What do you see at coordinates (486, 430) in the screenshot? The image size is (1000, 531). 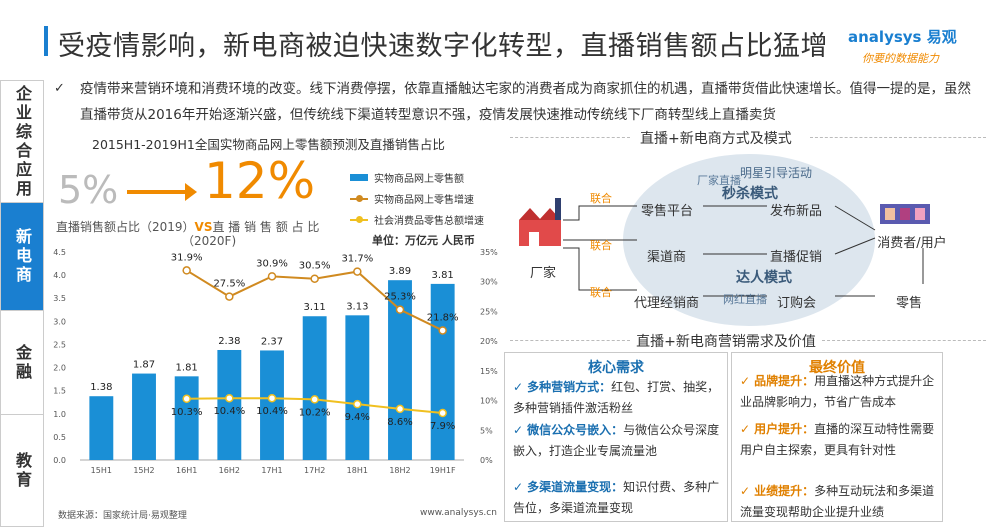 I see `y-right-tick-label: 5%` at bounding box center [486, 430].